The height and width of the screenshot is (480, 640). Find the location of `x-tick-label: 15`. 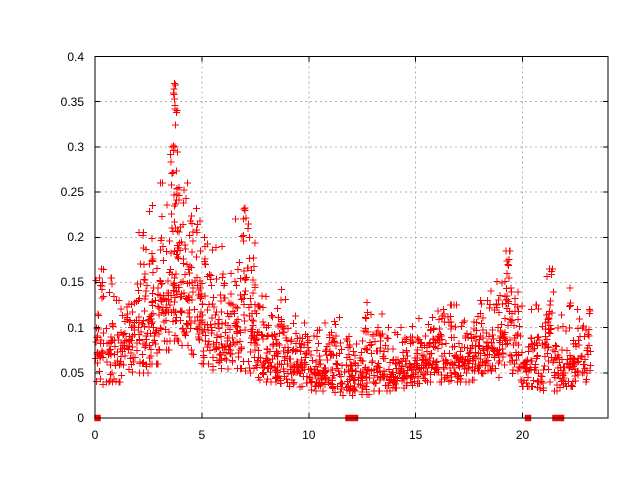

x-tick-label: 15 is located at coordinates (415, 435).